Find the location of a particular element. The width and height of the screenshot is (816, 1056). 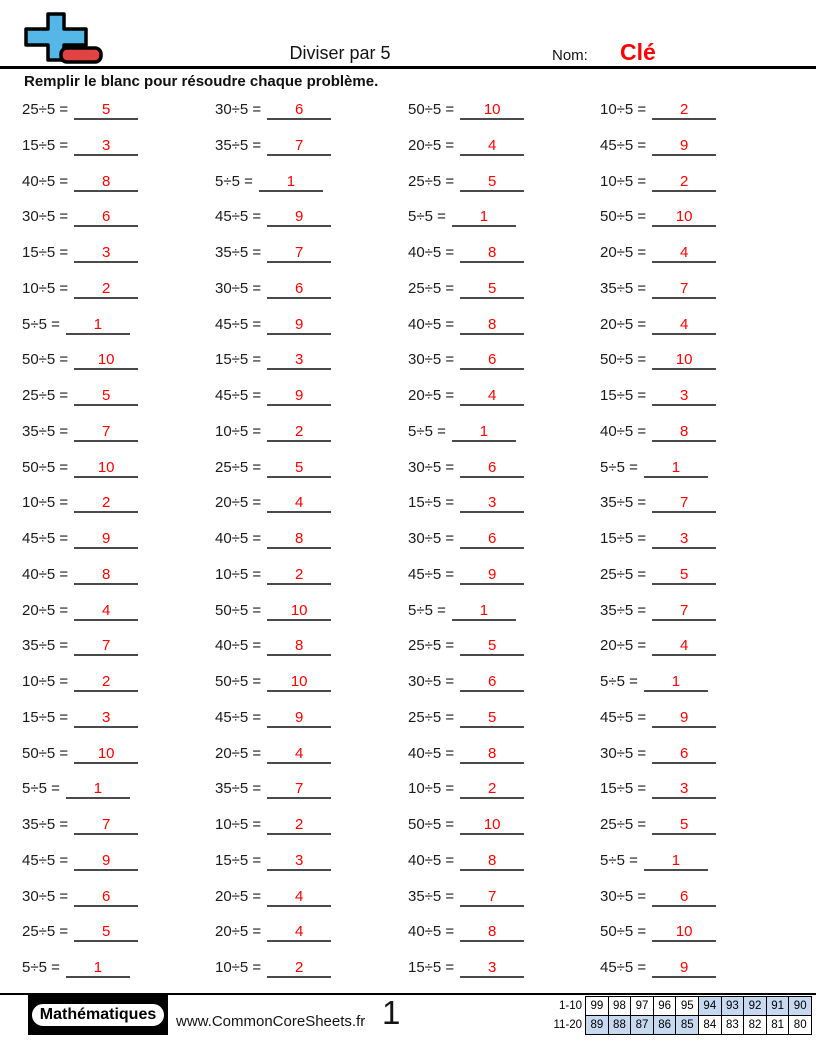

score-cell: 92 is located at coordinates (755, 1006).